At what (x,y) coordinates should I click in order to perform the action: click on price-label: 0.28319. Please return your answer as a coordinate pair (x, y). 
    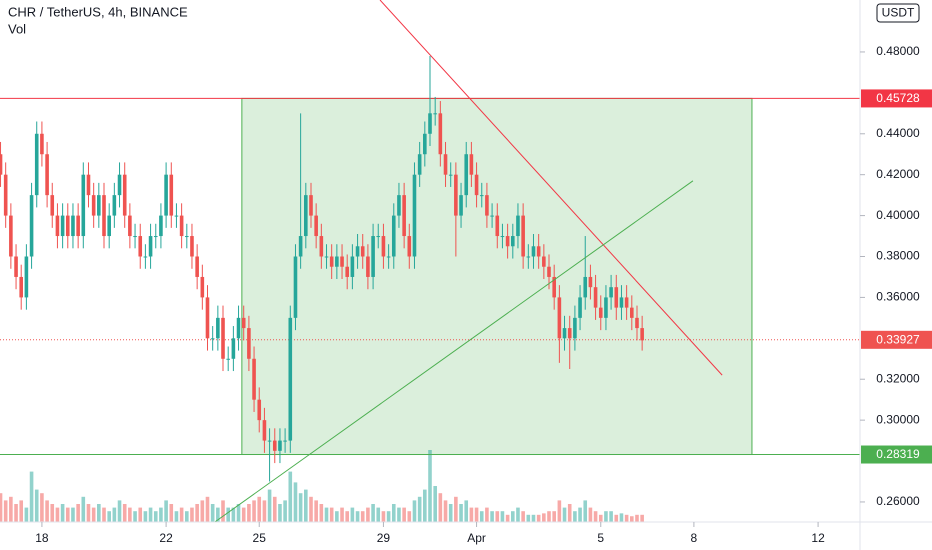
    Looking at the image, I should click on (898, 454).